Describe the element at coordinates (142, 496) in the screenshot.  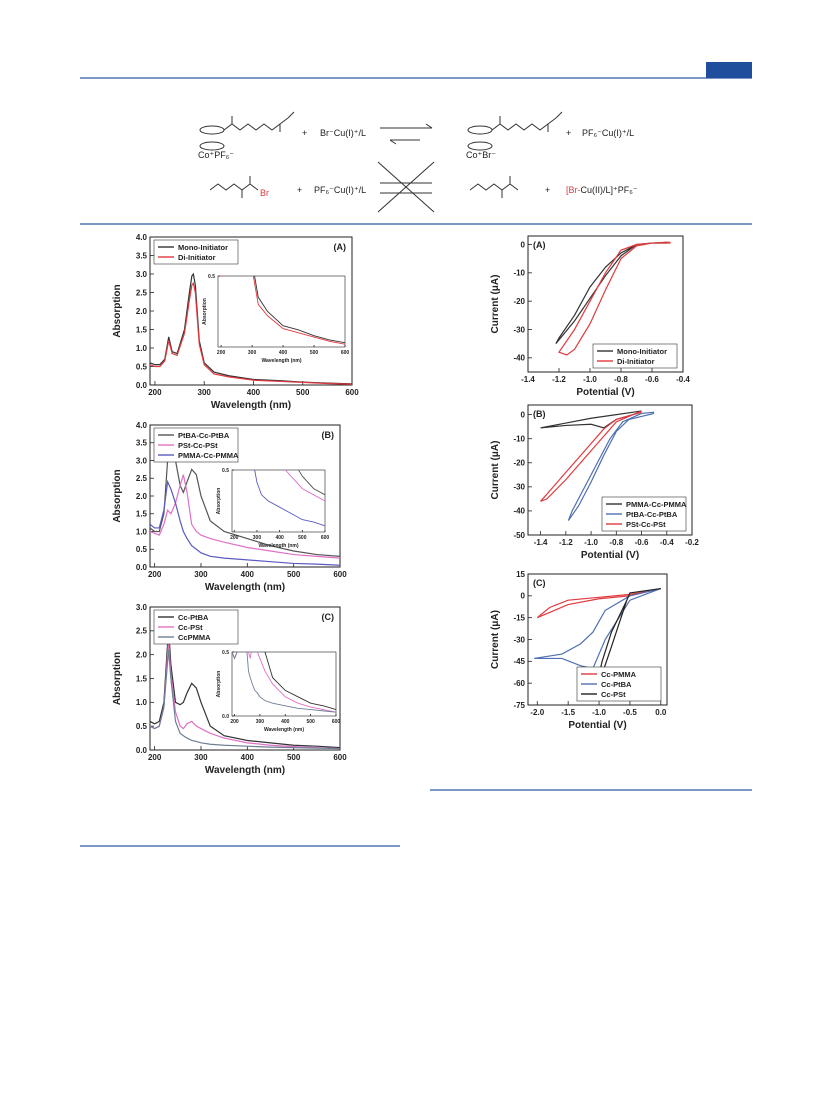
I see `y-tick-label: 2.0` at that location.